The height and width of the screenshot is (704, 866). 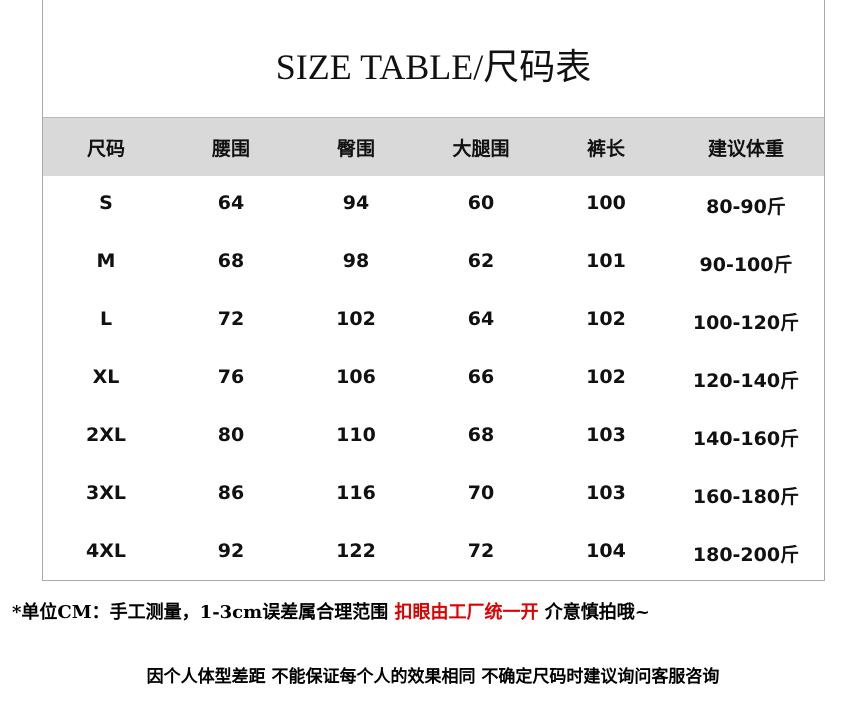 I want to click on table-cell: 裤长, so click(x=605, y=149).